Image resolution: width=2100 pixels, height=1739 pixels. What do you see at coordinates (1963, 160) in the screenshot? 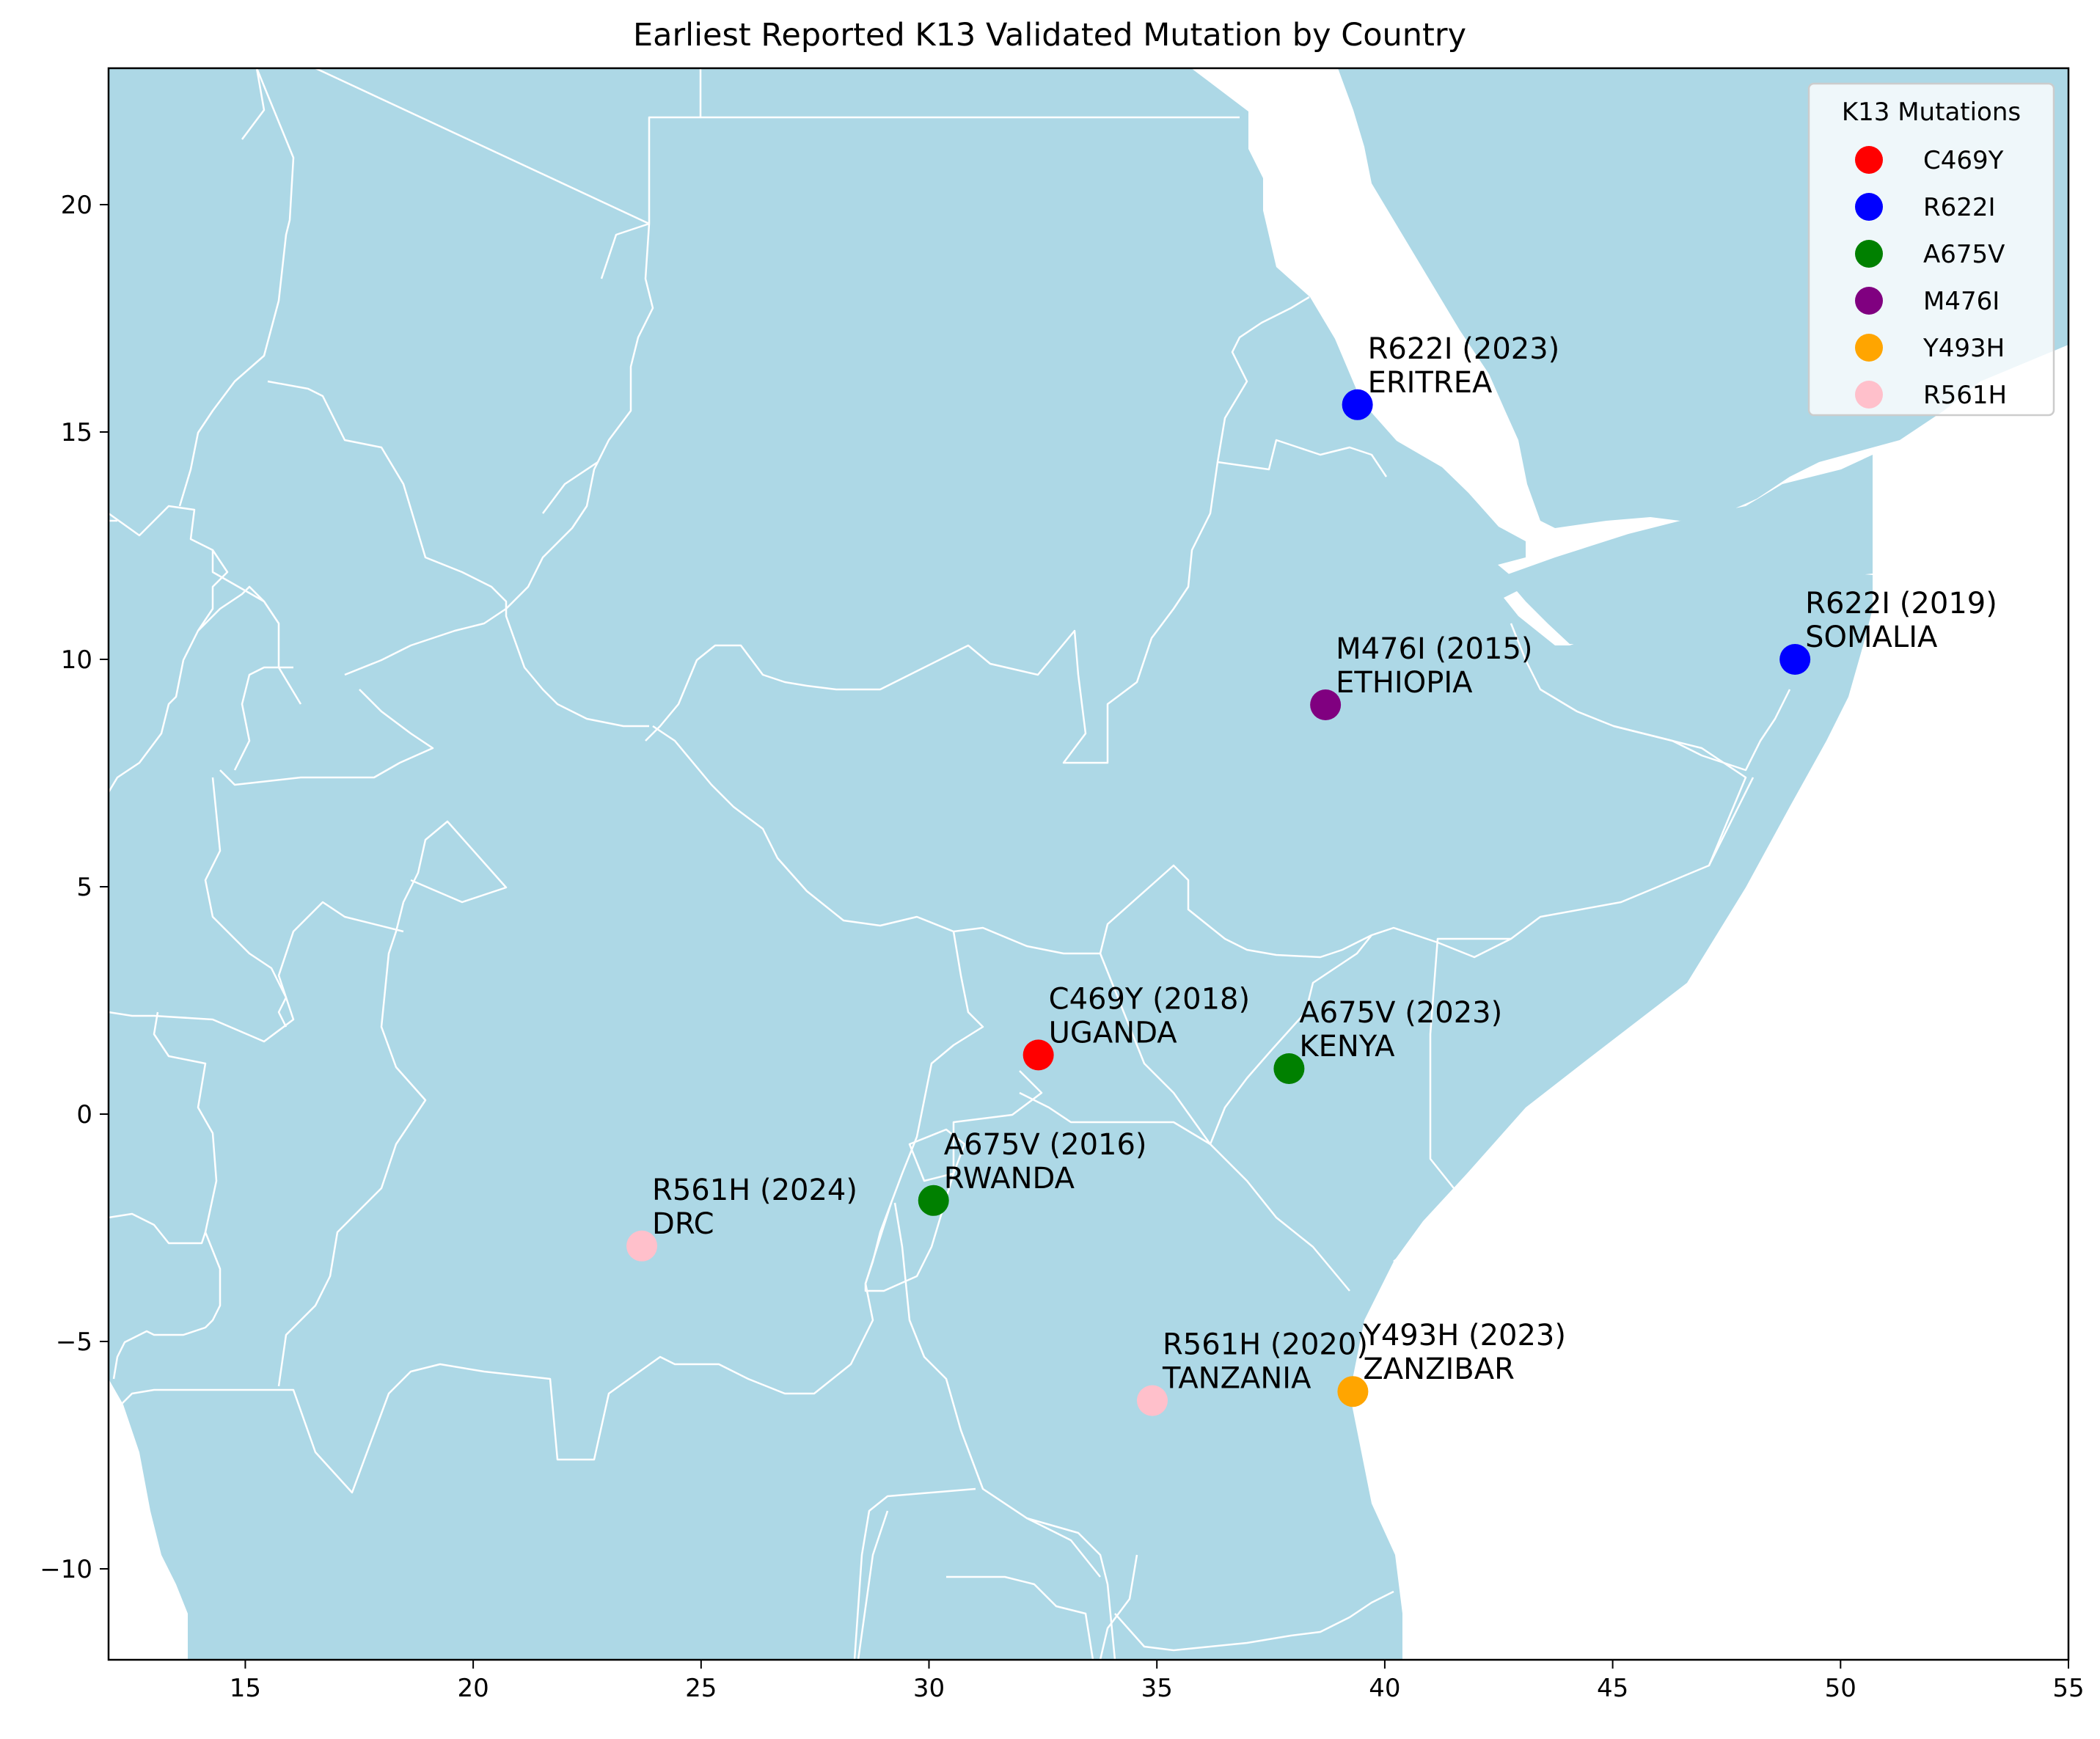
I see `legend-label: C469Y` at bounding box center [1963, 160].